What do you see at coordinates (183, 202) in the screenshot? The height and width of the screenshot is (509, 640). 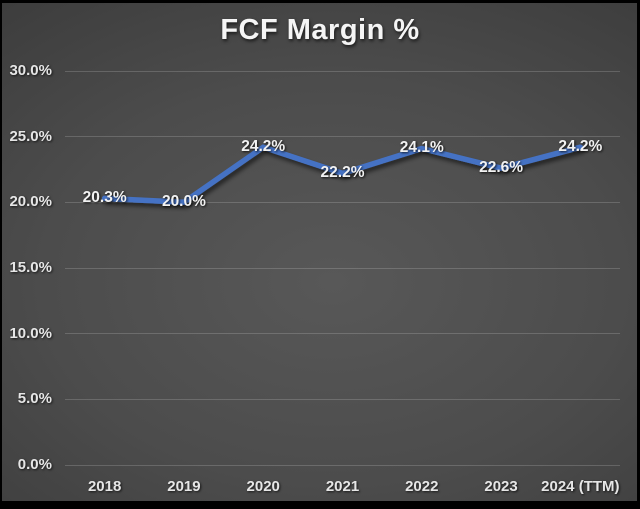 I see `data-point-label: 20.0%` at bounding box center [183, 202].